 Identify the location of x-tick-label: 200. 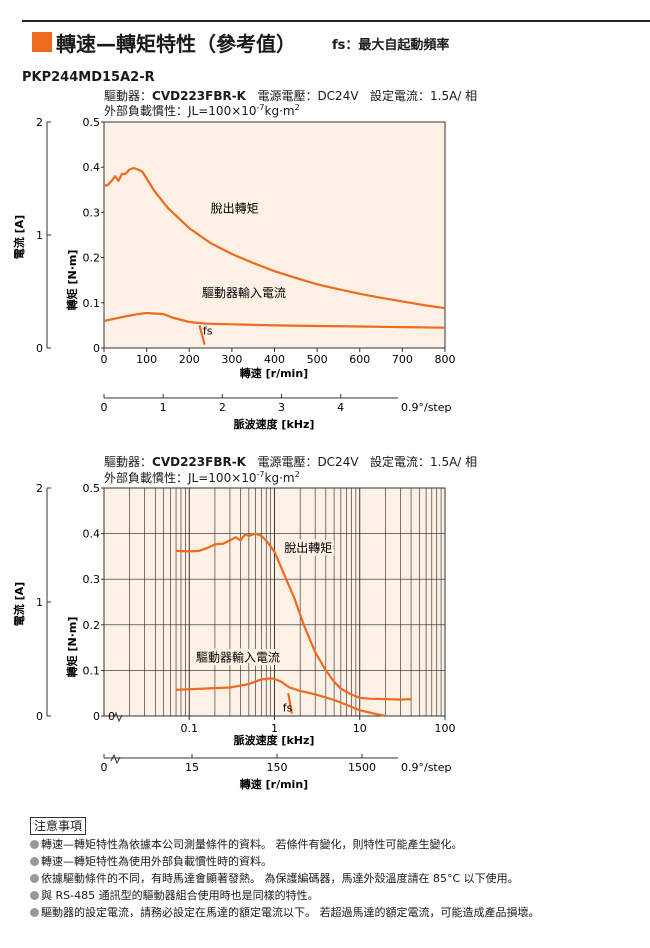
(189, 359).